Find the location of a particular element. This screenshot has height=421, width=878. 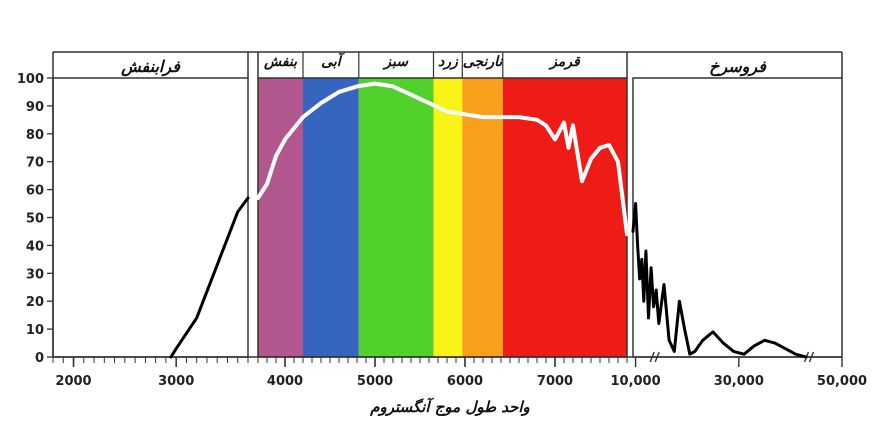

band-label-4200: آبی is located at coordinates (333, 61).